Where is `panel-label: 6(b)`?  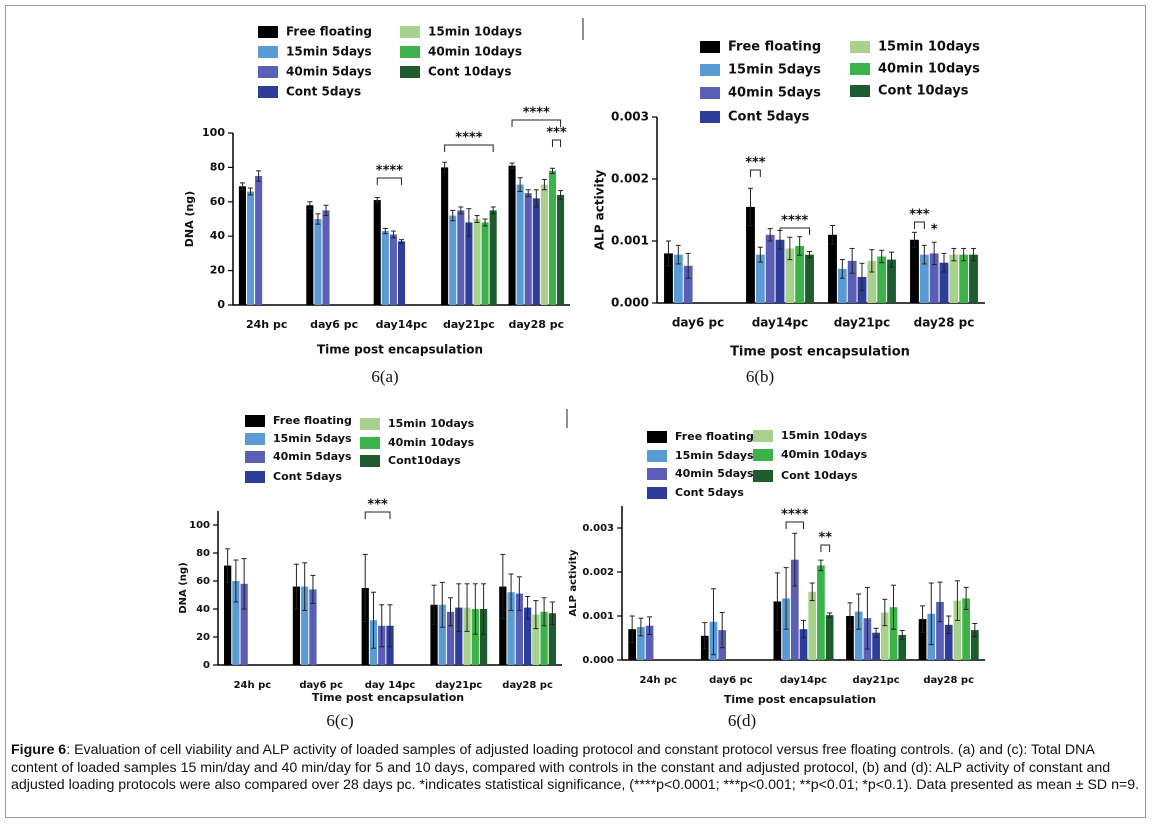
panel-label: 6(b) is located at coordinates (760, 376).